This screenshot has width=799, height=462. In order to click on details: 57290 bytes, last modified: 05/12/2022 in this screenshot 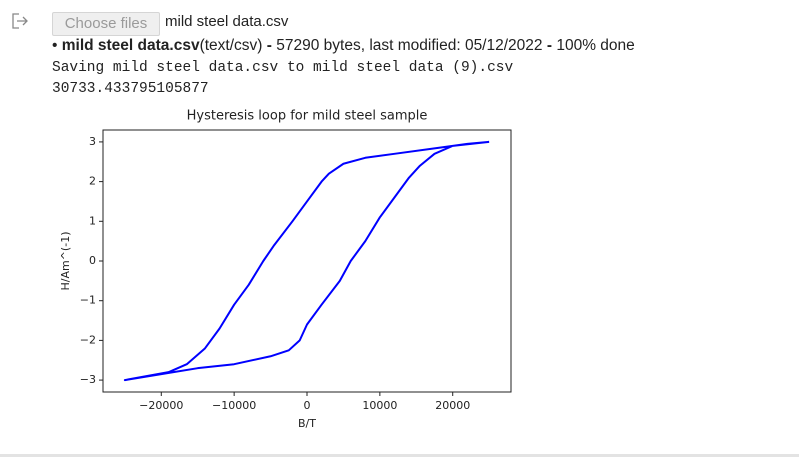, I will do `click(409, 45)`.